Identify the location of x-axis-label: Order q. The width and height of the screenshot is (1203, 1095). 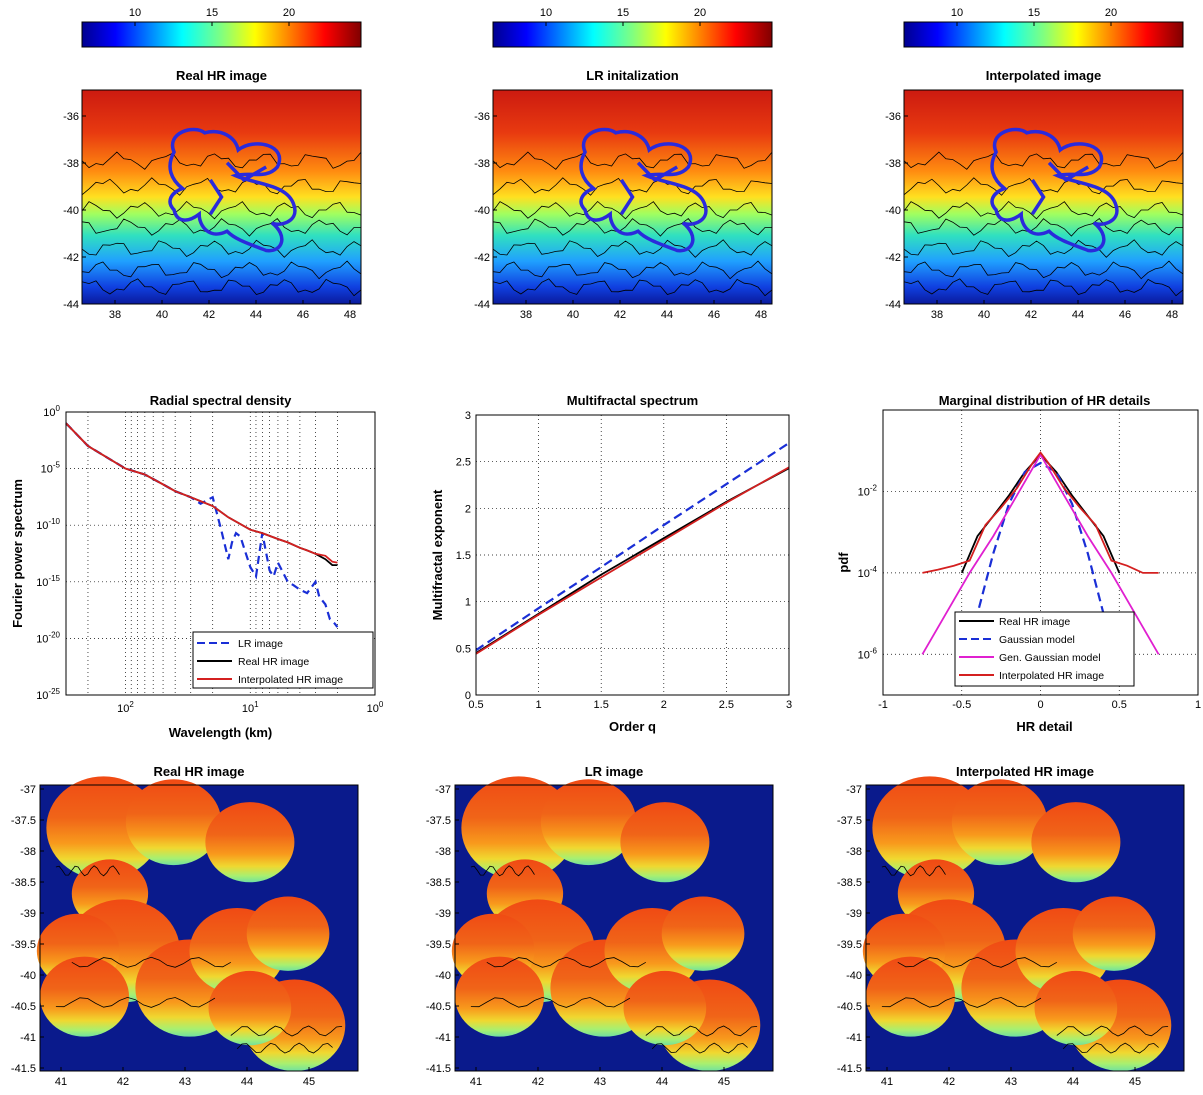
(632, 726).